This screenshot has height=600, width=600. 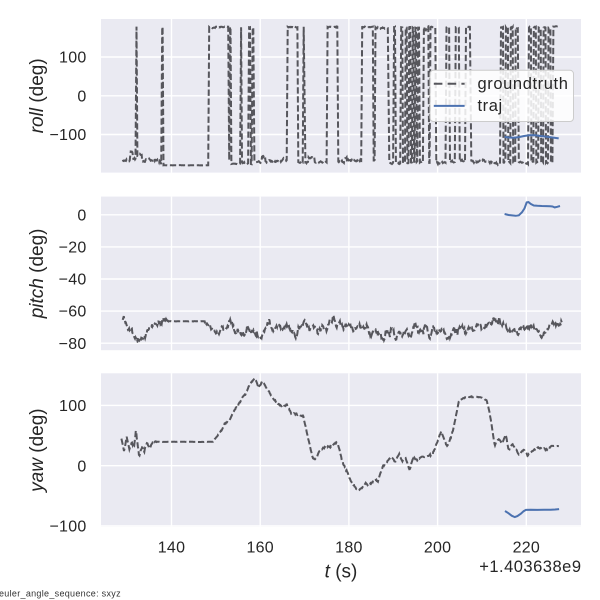 I want to click on svg-text: −40, so click(x=73, y=280).